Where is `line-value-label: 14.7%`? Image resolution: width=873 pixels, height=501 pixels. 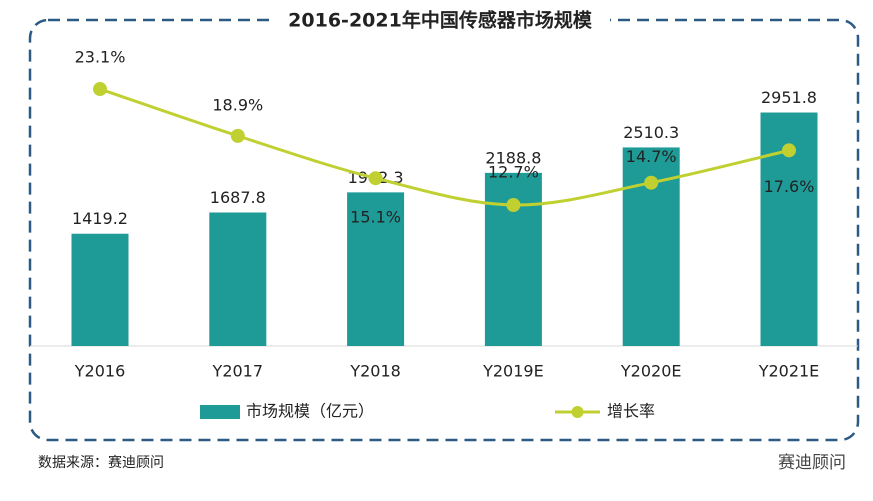
line-value-label: 14.7% is located at coordinates (651, 156).